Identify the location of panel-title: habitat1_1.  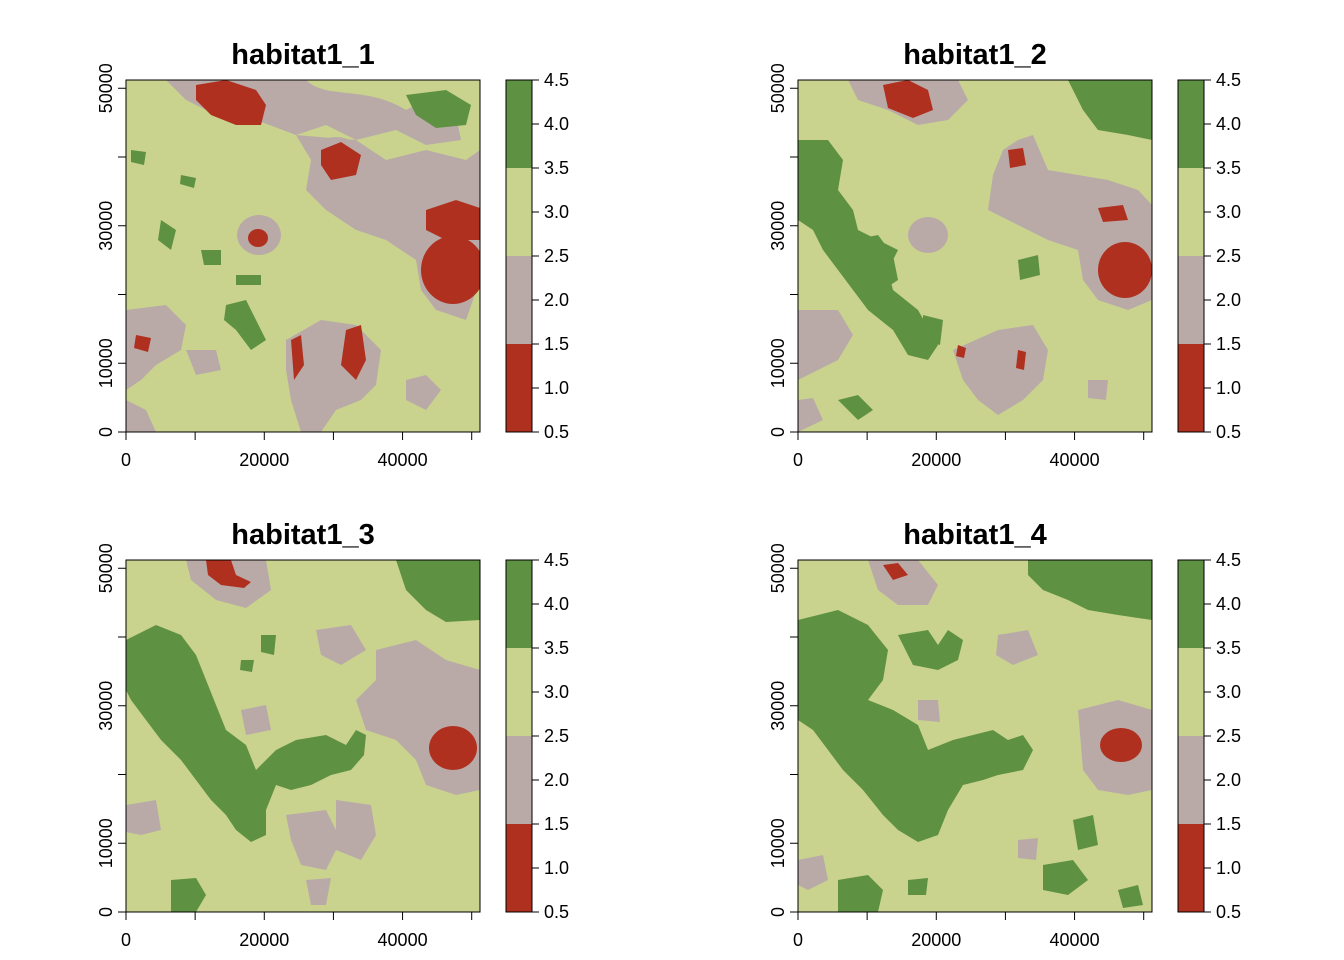
(302, 55).